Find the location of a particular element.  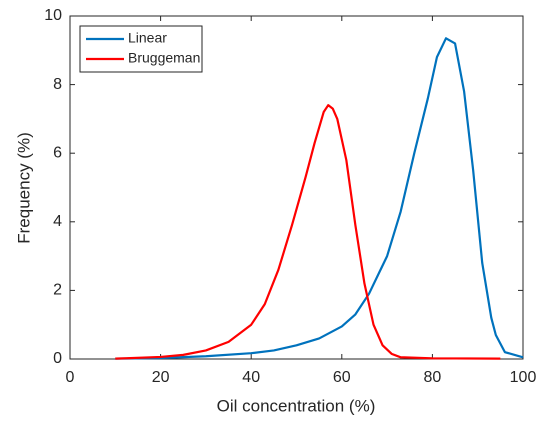

x-tick-label: 0 is located at coordinates (70, 377).